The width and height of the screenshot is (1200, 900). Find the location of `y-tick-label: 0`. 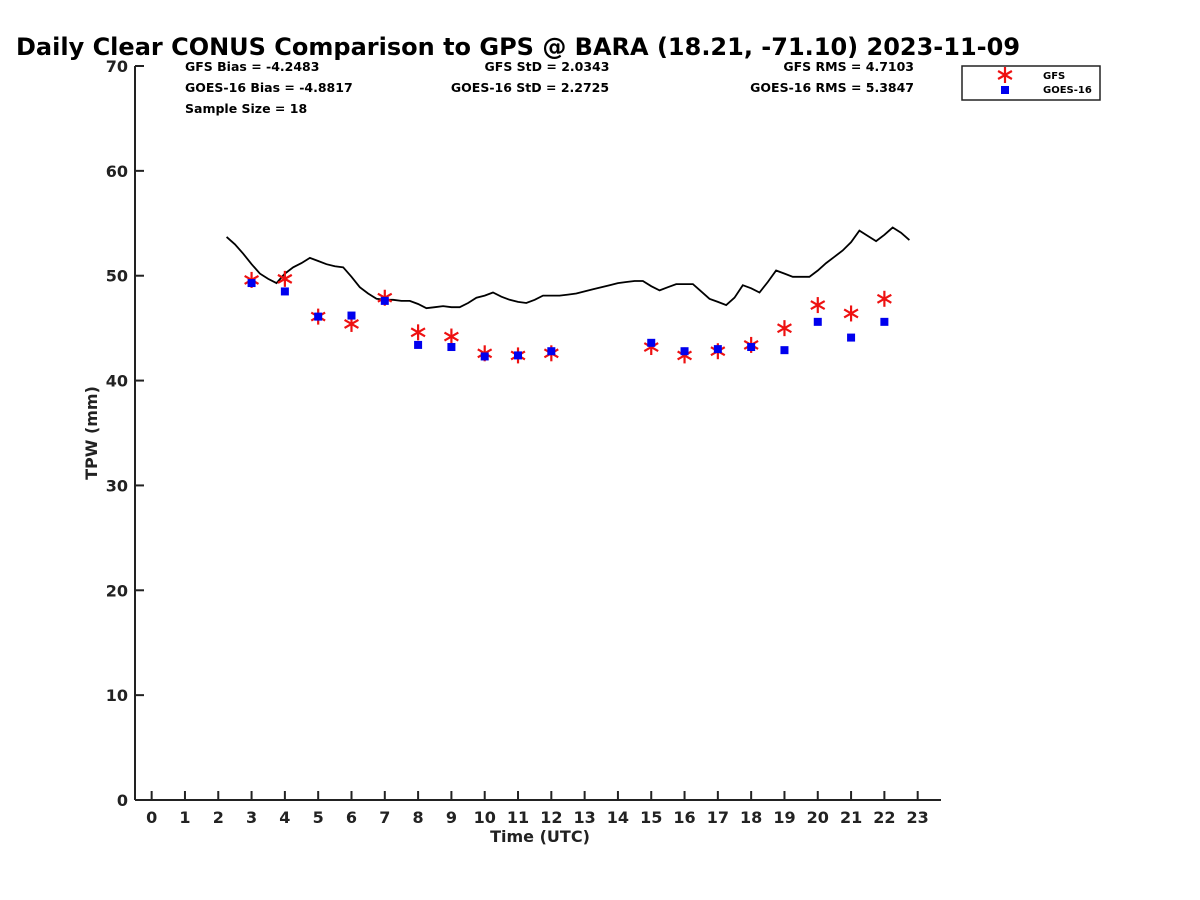

y-tick-label: 0 is located at coordinates (122, 800).